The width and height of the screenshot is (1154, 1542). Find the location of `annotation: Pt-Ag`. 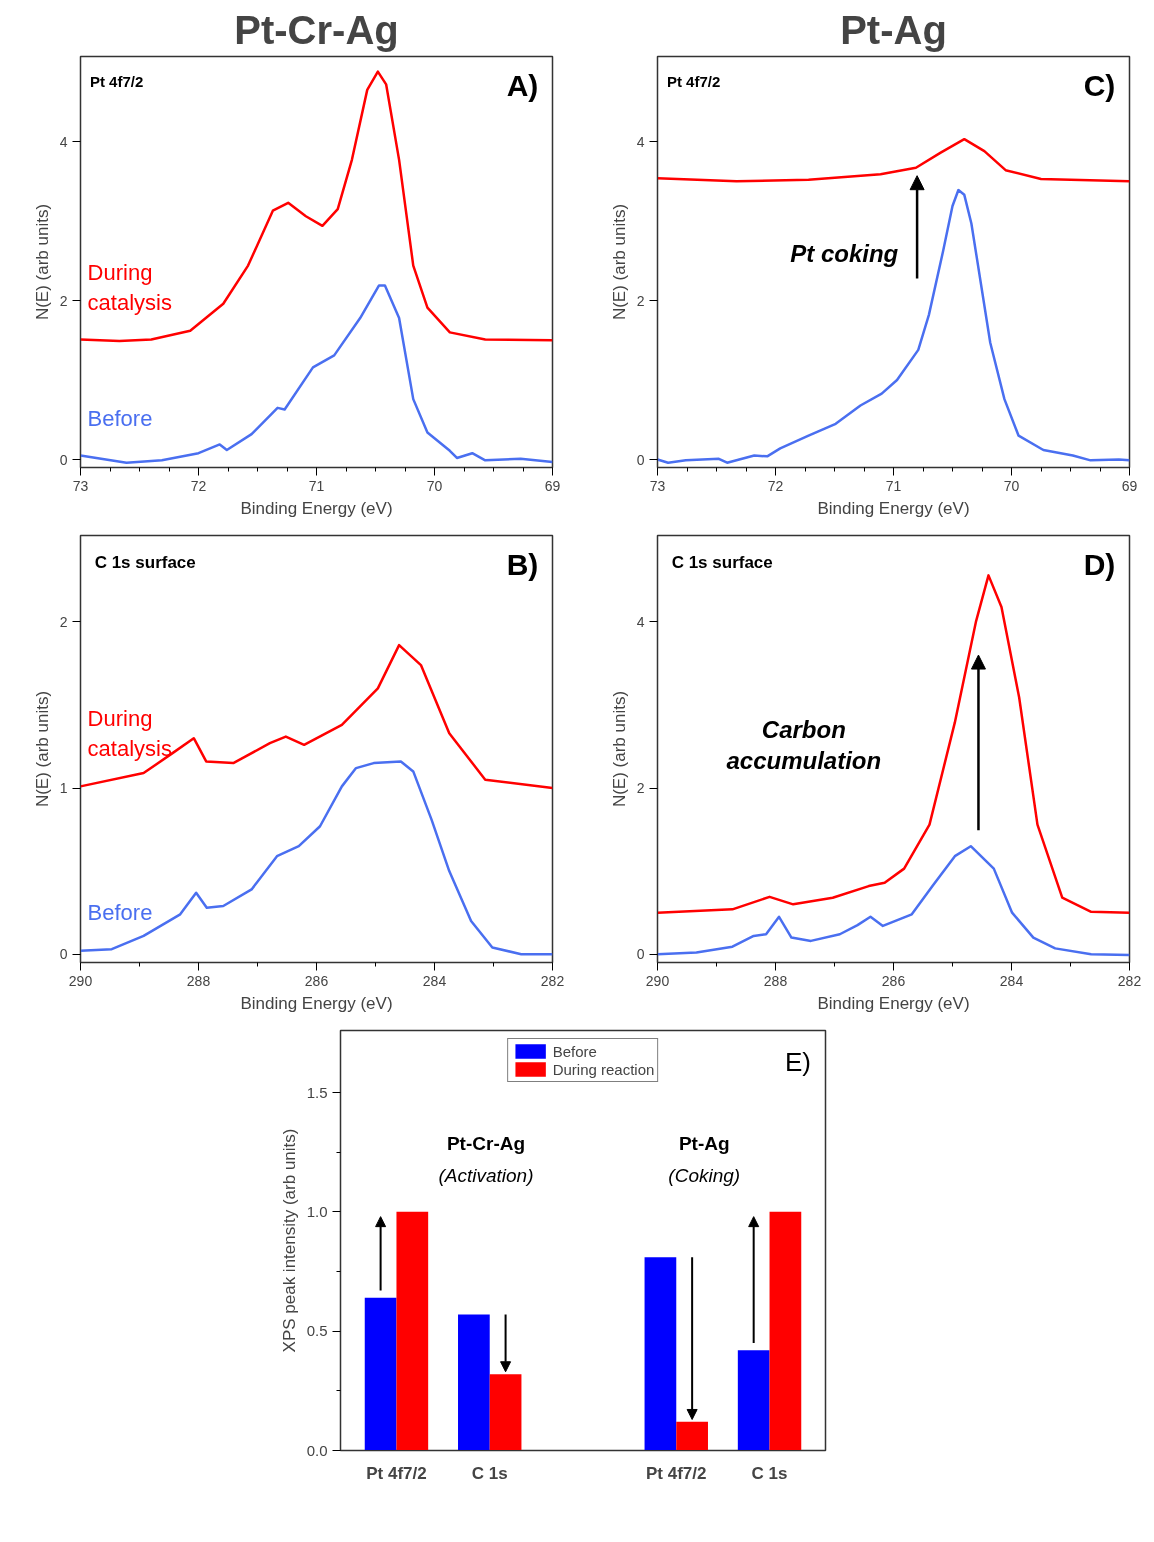

annotation: Pt-Ag is located at coordinates (704, 1144).